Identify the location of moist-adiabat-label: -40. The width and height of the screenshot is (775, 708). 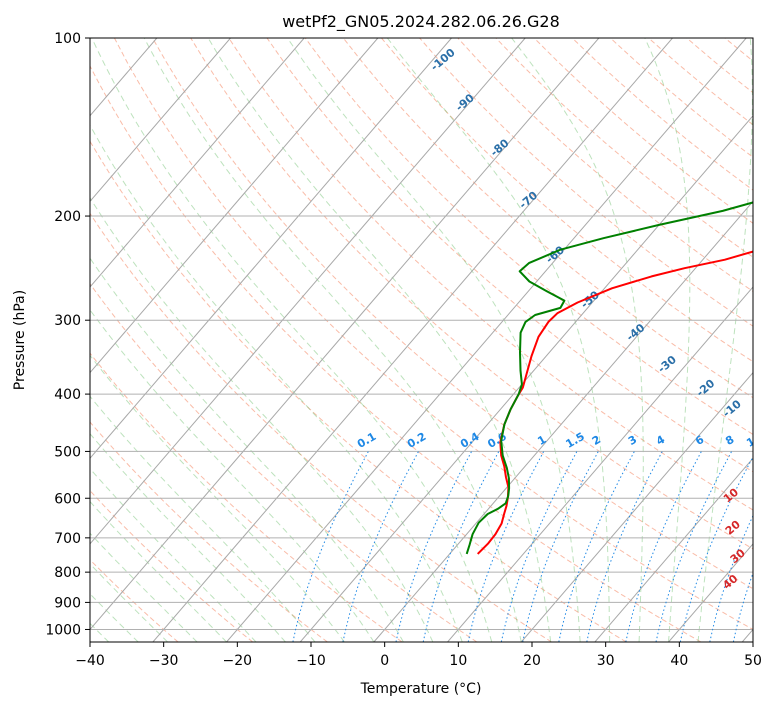
(636, 332).